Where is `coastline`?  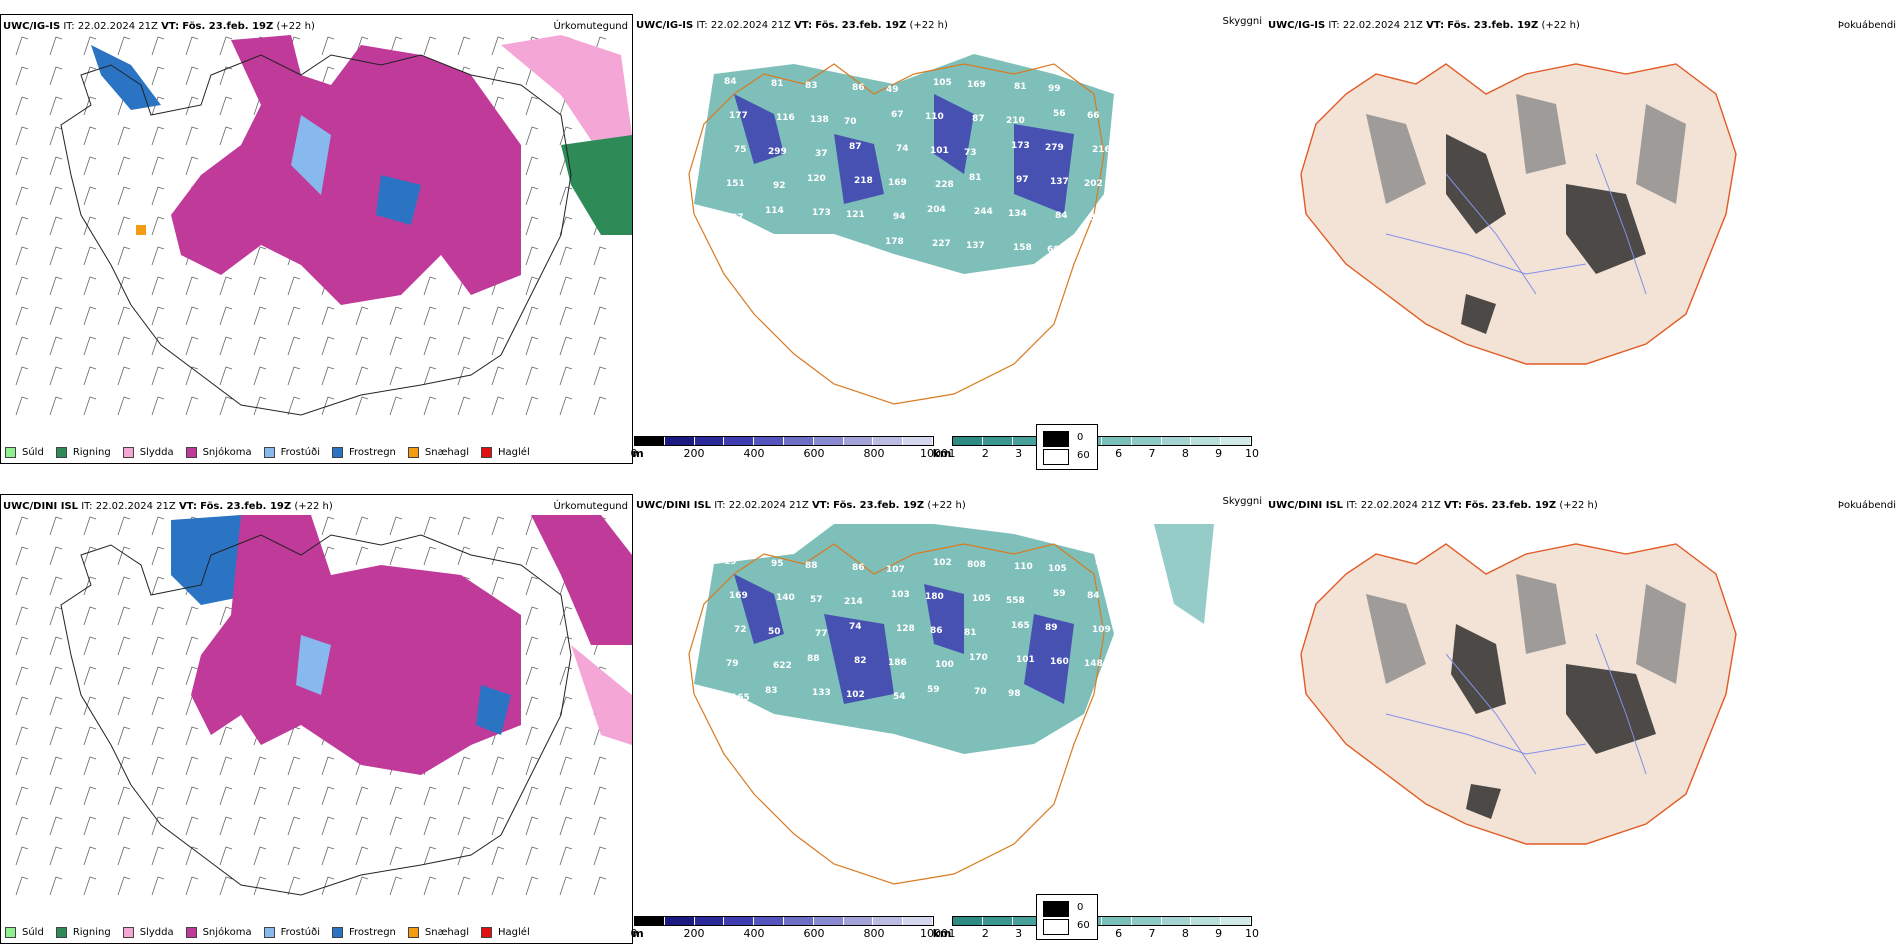 coastline is located at coordinates (896, 234).